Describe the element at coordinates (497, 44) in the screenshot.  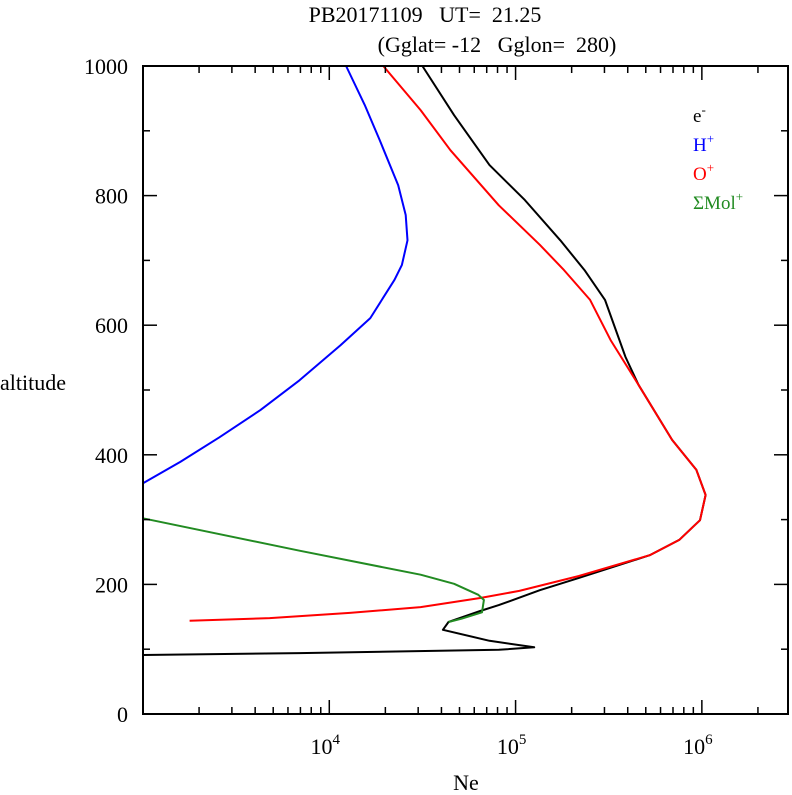
I see `chart-subtitle: (Gglat= -12 Gglon= 280)` at that location.